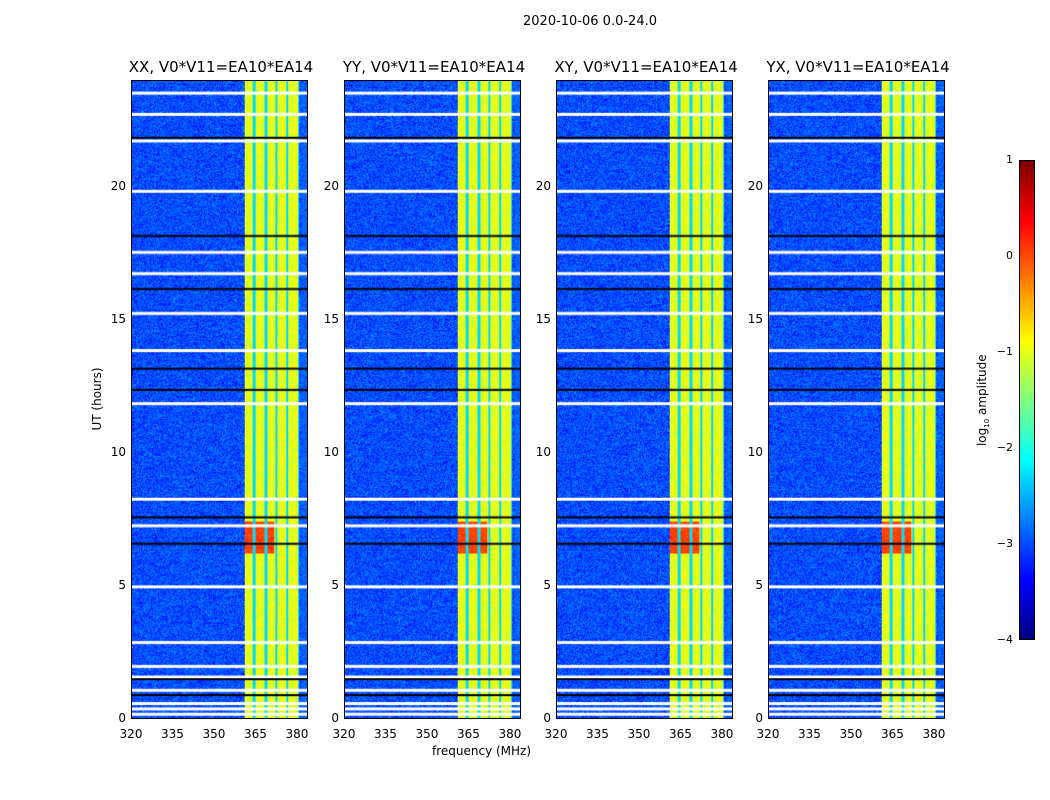  I want to click on colorbar-label: log10 amplitude, so click(983, 400).